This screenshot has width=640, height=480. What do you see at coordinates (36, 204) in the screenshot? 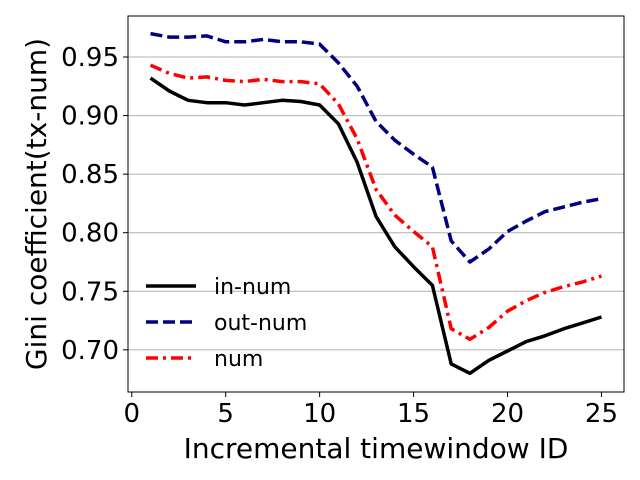
I see `y-axis-label: Gini coefficient(tx-num)` at bounding box center [36, 204].